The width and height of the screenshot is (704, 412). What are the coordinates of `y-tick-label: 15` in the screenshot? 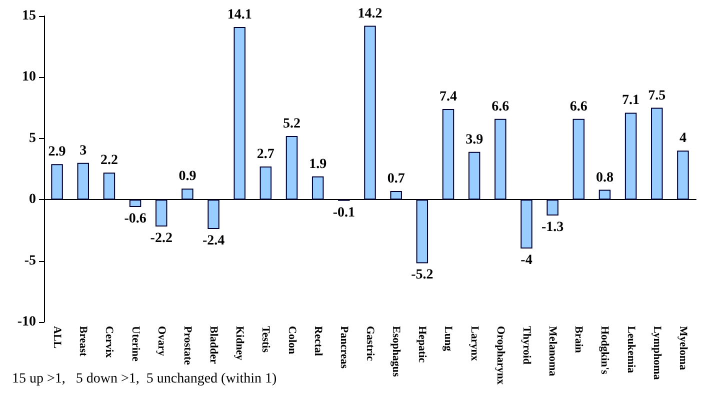 It's located at (29, 16).